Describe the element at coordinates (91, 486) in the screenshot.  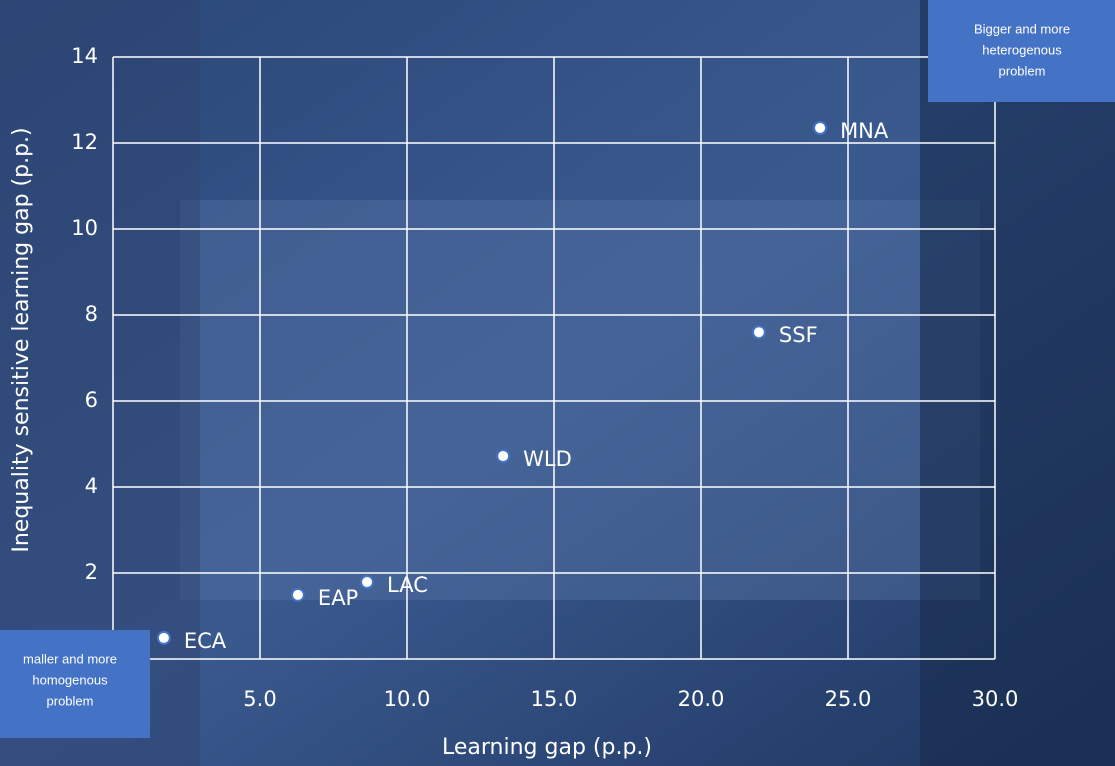
I see `y-tick-label: 4` at that location.